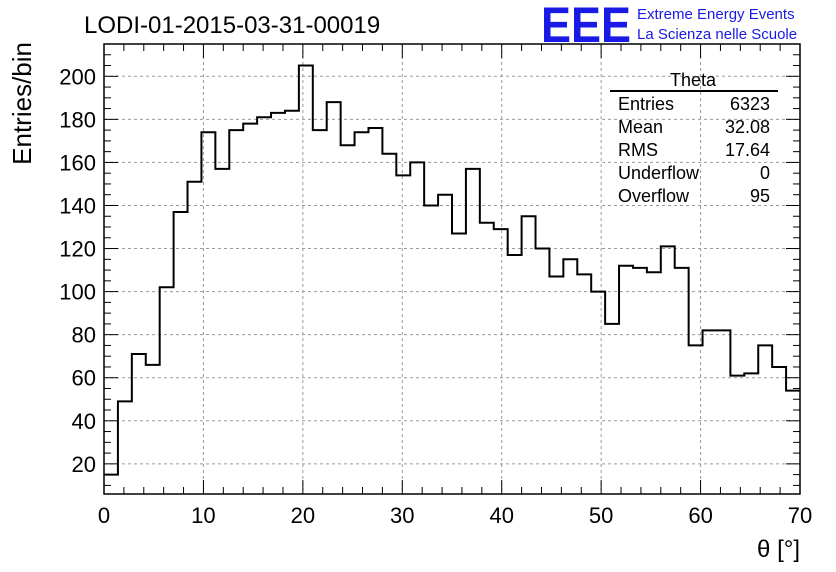 The width and height of the screenshot is (836, 572). I want to click on x-axis-label: θ [°], so click(778, 549).